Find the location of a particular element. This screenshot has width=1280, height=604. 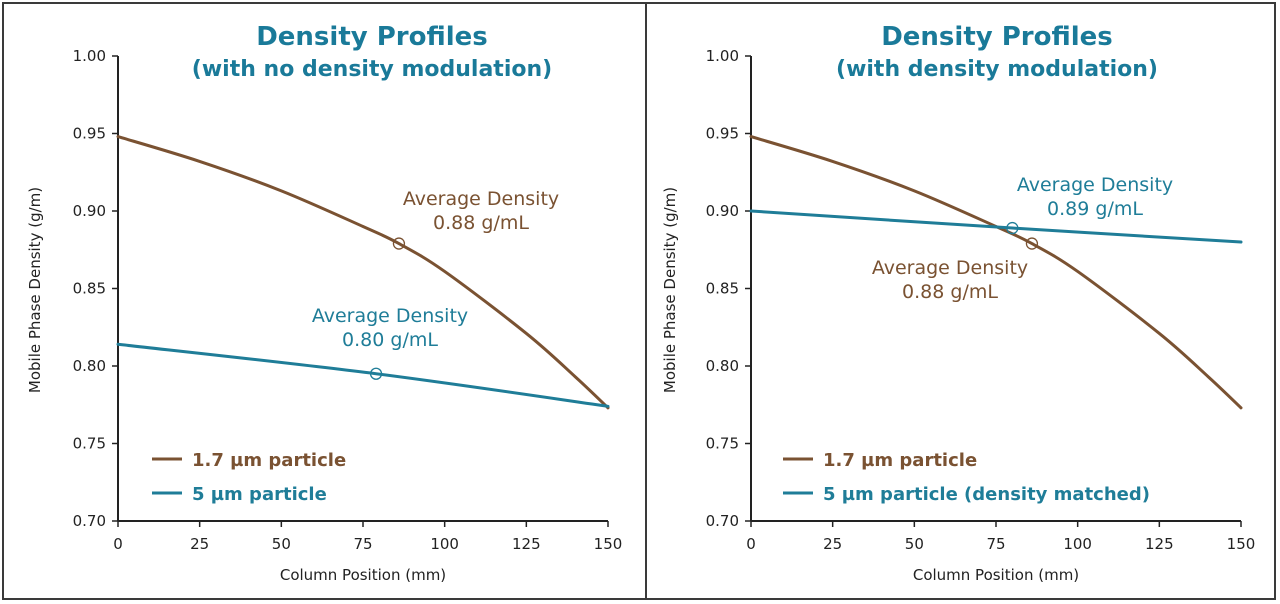

average-density-annotation: Average Density 0.89 g/mL is located at coordinates (1095, 197).